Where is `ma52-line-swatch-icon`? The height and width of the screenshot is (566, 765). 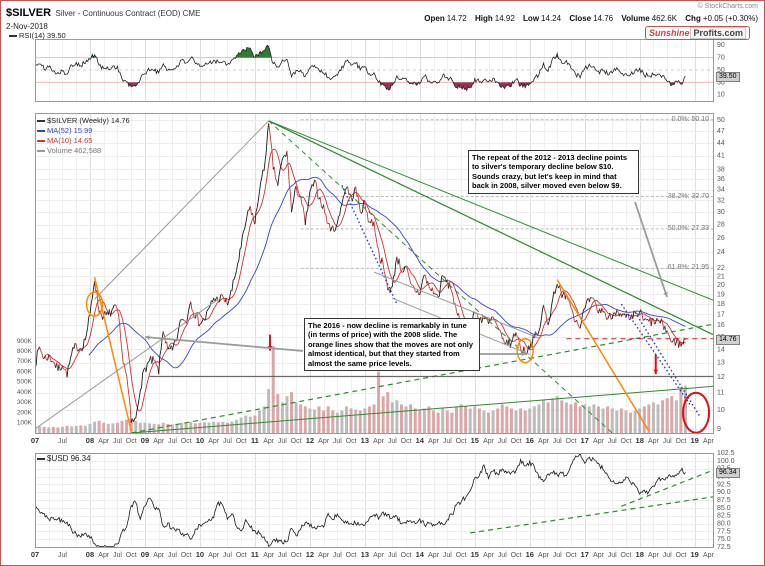
ma52-line-swatch-icon is located at coordinates (41, 131).